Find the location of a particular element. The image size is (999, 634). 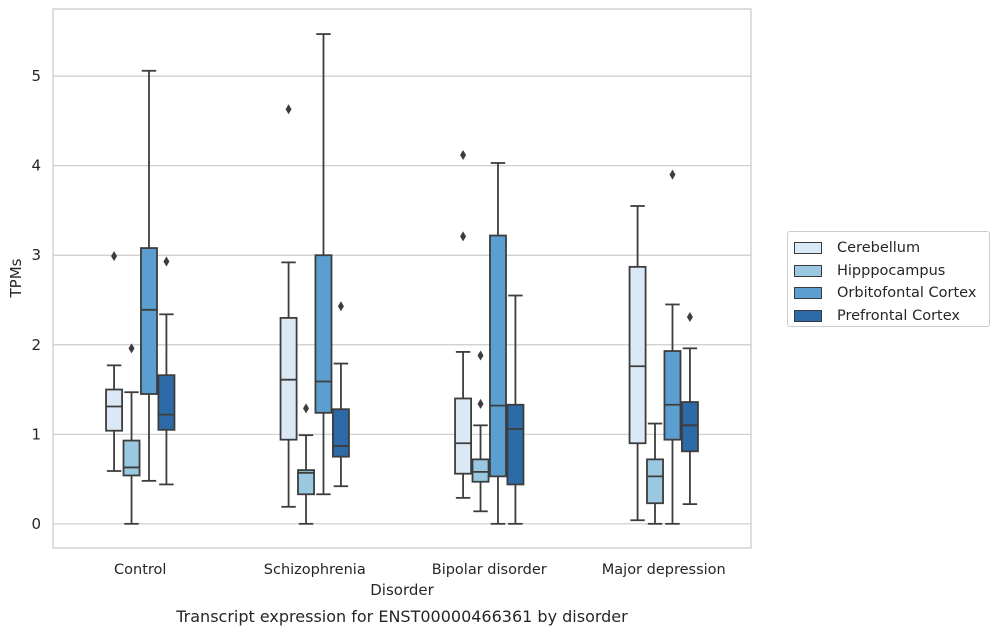

legend-item-prefrontal: Prefrontal Cortex is located at coordinates (888, 316).